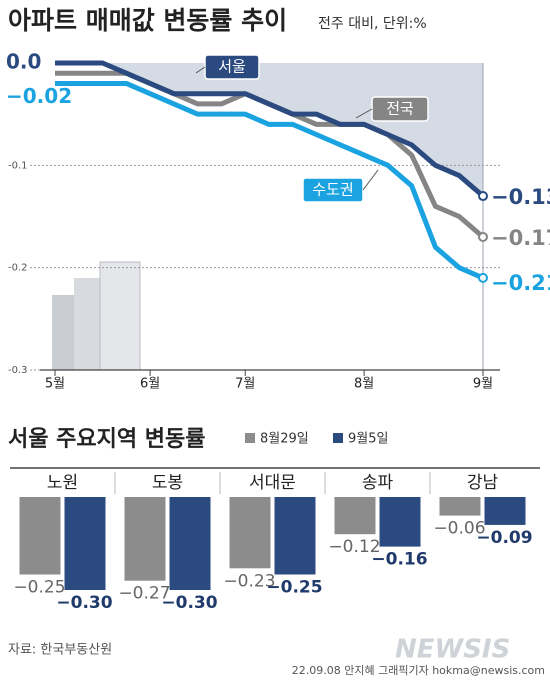 The height and width of the screenshot is (680, 550). Describe the element at coordinates (232, 67) in the screenshot. I see `legend-label: 서울` at that location.